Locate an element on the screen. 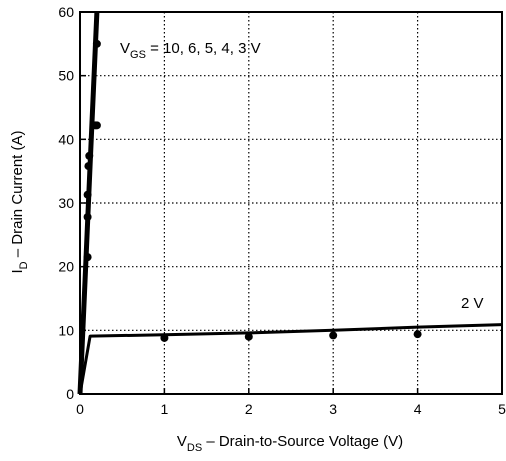  x-axis-ticks: 0 1 2 3 4 5 is located at coordinates (291, 402).